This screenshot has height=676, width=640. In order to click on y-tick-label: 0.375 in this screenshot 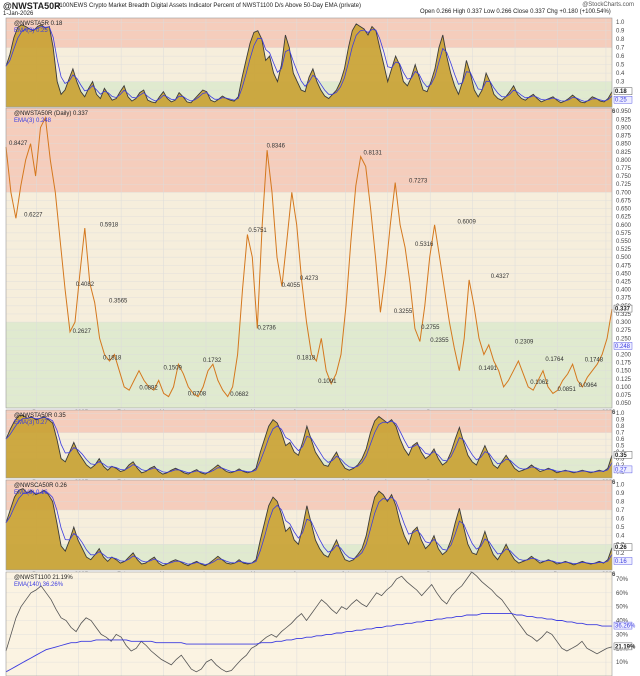, I will do `click(624, 299)`.